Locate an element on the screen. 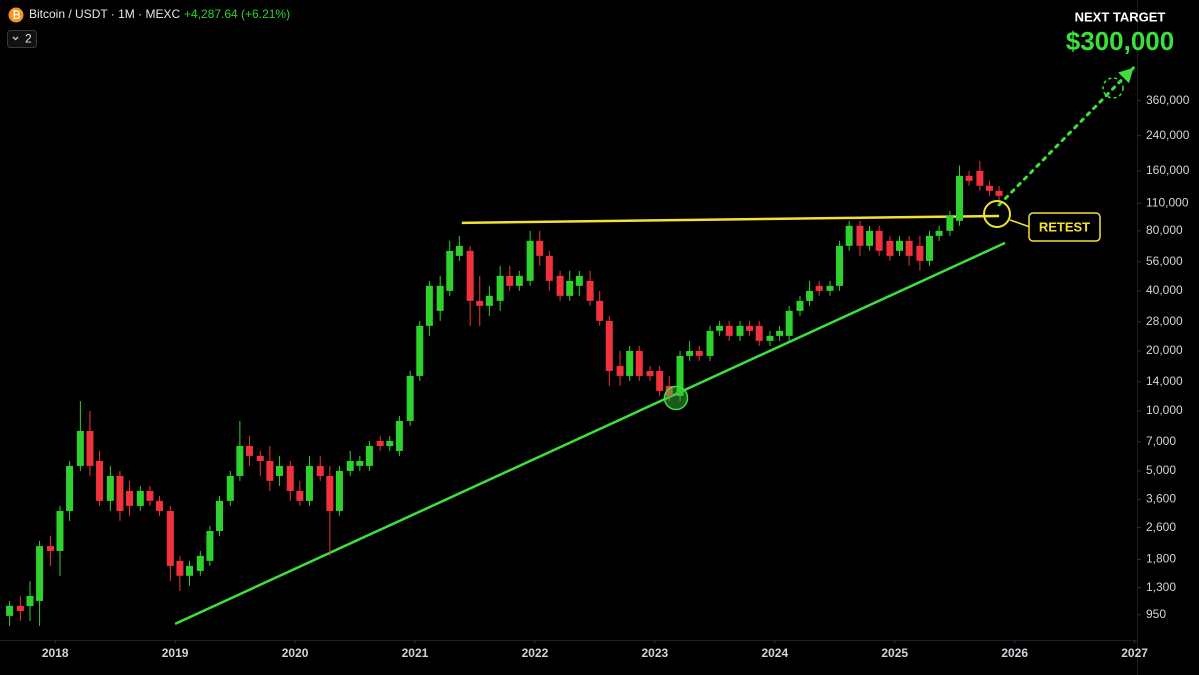 The height and width of the screenshot is (675, 1199). support-touch-circle is located at coordinates (676, 398).